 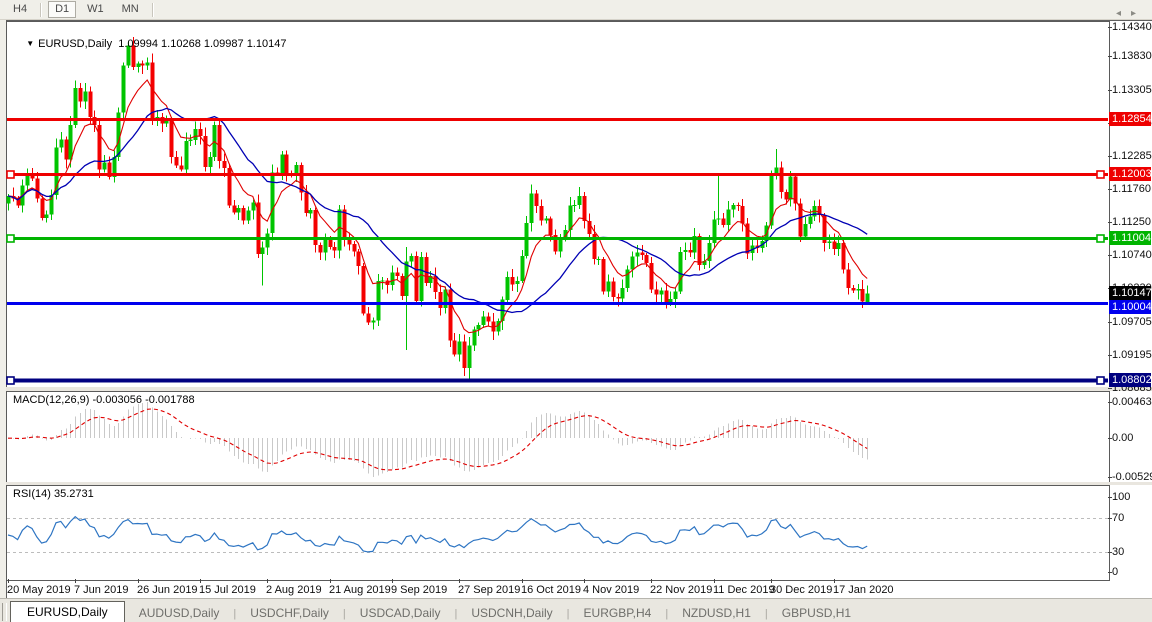 I want to click on price-tick-label: 1.12285, so click(x=1132, y=156).